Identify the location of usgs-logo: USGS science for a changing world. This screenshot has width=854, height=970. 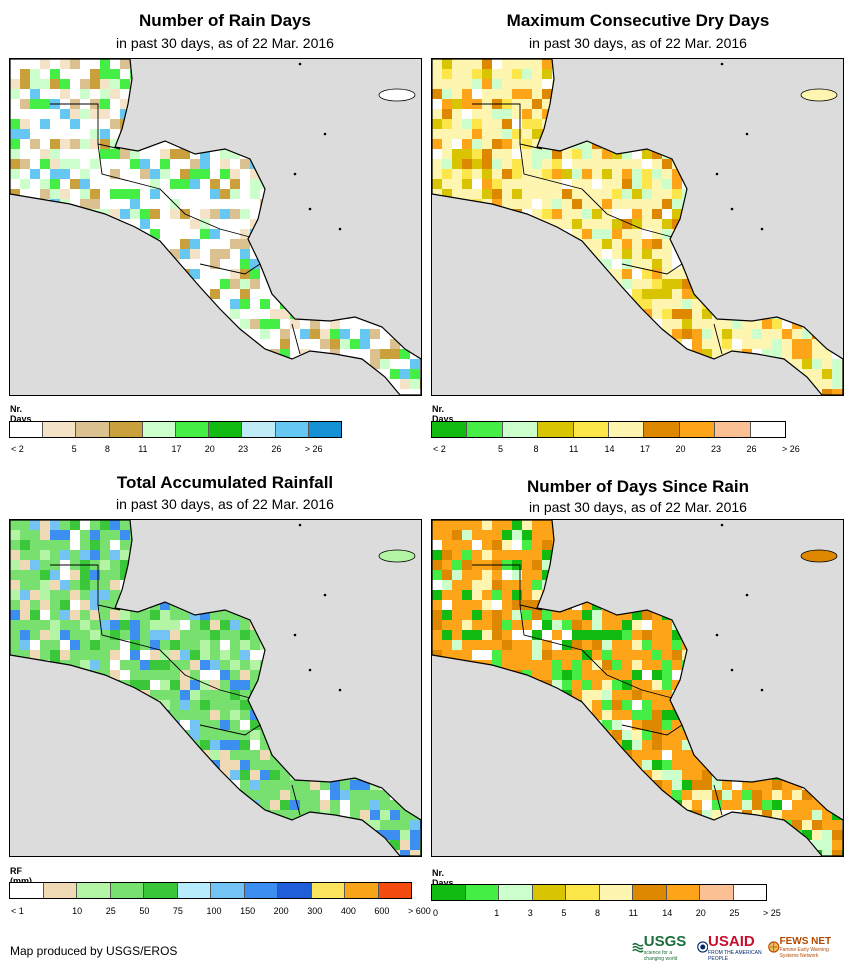
(661, 947).